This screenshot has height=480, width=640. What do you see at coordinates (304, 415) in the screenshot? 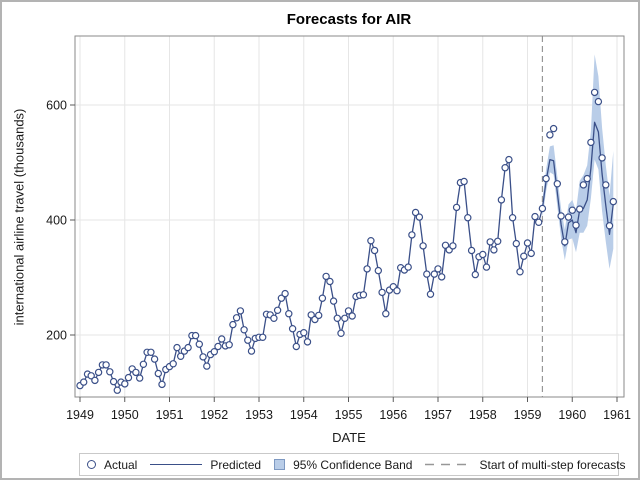
I see `x-tick-label: 1954` at bounding box center [304, 415].